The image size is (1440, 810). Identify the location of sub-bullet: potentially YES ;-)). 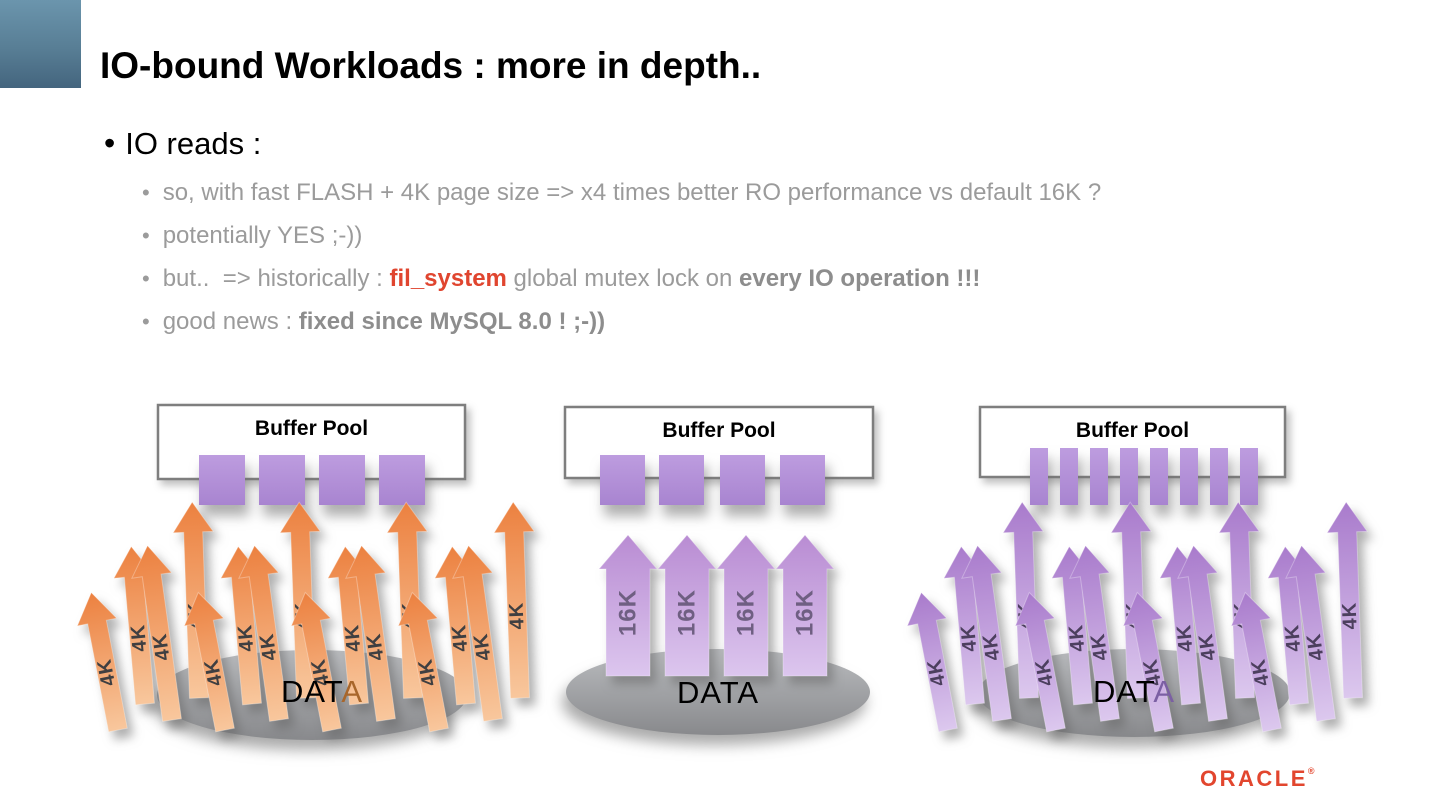
(621, 235).